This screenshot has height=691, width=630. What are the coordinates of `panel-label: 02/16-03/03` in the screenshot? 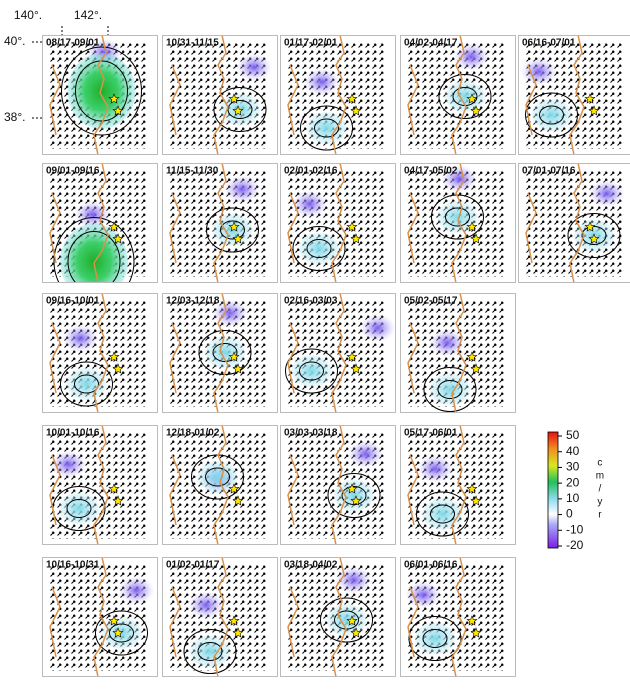 It's located at (311, 301).